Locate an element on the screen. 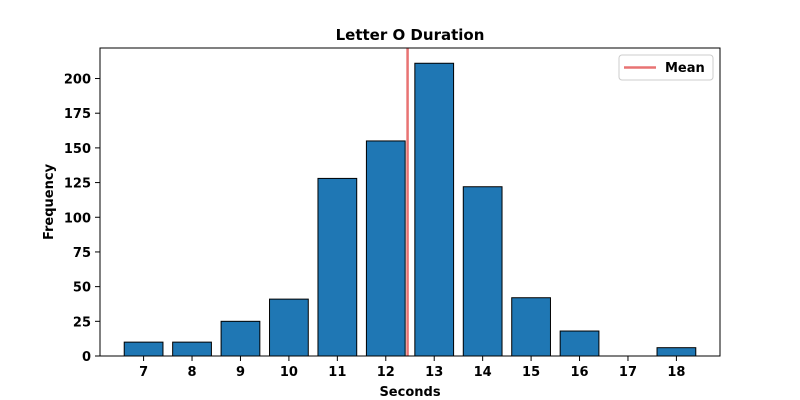 The image size is (800, 400). x-tick-label-15: 15 is located at coordinates (531, 372).